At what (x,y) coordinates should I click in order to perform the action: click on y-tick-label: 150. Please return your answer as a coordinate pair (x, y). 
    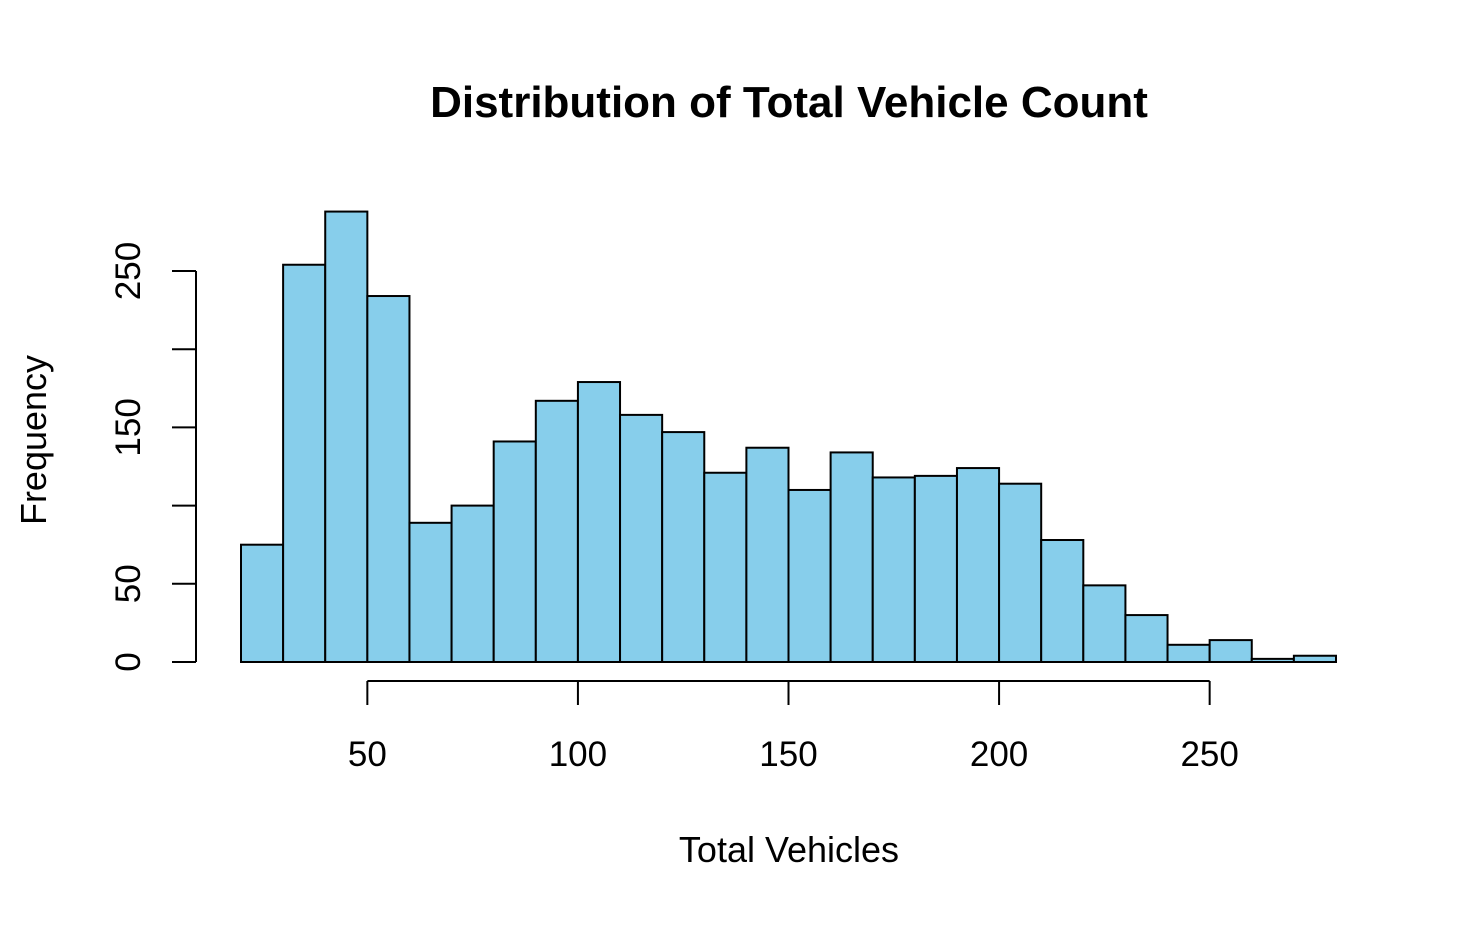
    Looking at the image, I should click on (128, 427).